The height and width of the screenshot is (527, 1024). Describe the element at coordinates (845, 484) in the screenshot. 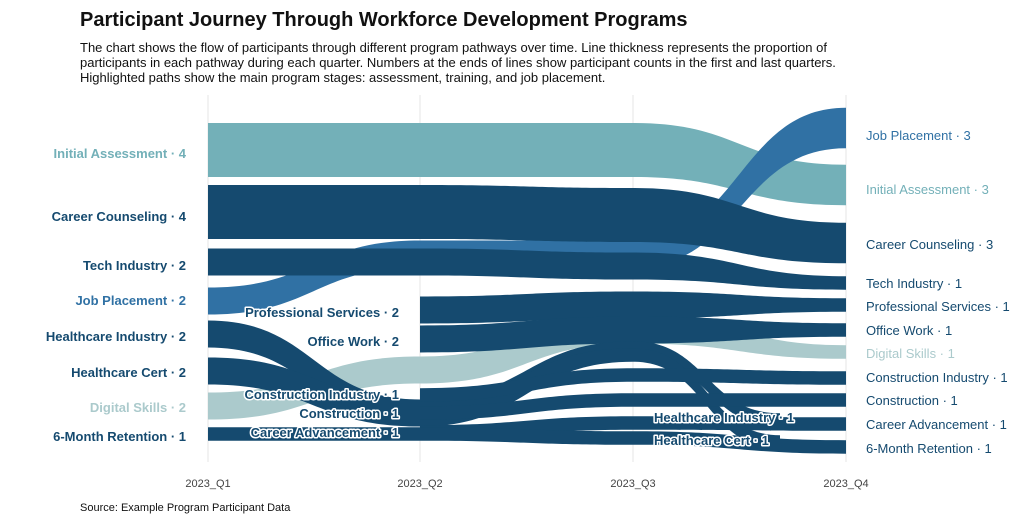

I see `x-tick-label: 2023_Q4` at that location.